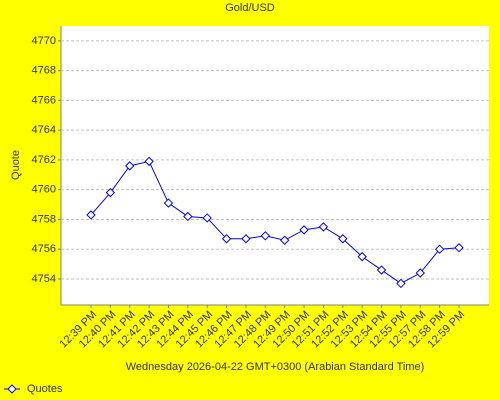 The height and width of the screenshot is (400, 500). I want to click on y-axis-label: Quote, so click(16, 165).